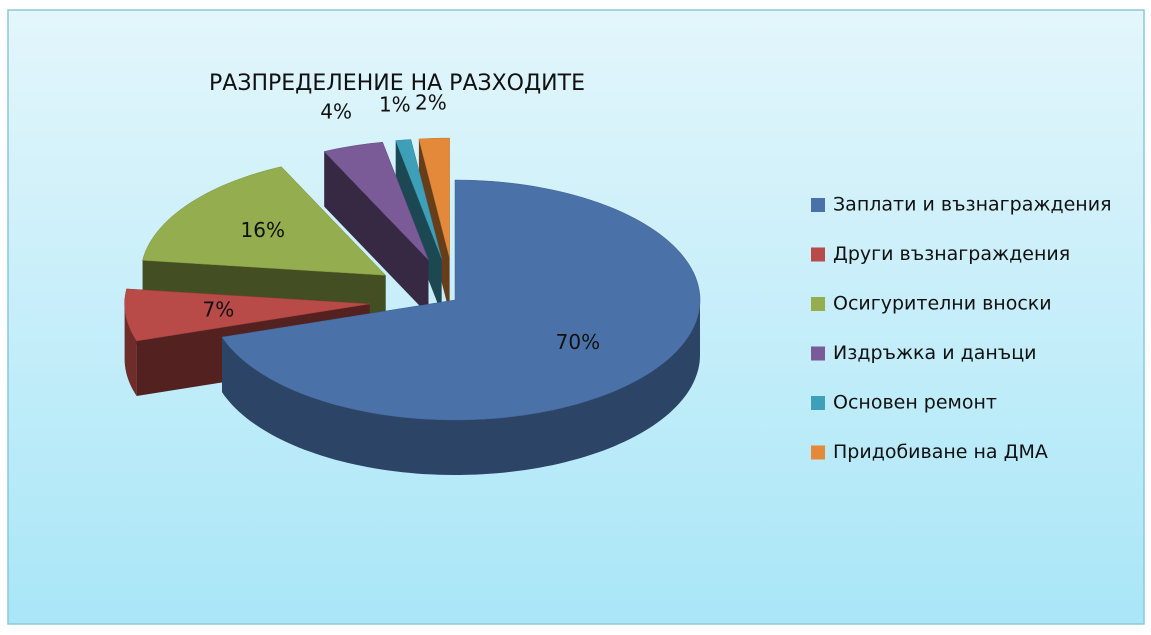 Image resolution: width=1151 pixels, height=635 pixels. I want to click on legend-label: Други възнаграждения, so click(951, 254).